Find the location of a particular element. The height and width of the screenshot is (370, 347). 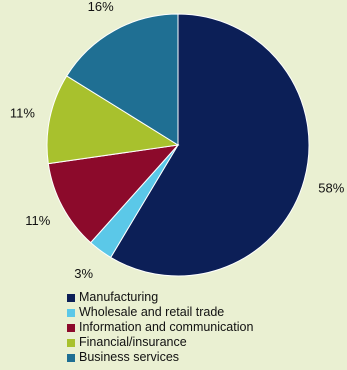

legend-label: Financial/insurance is located at coordinates (133, 342).